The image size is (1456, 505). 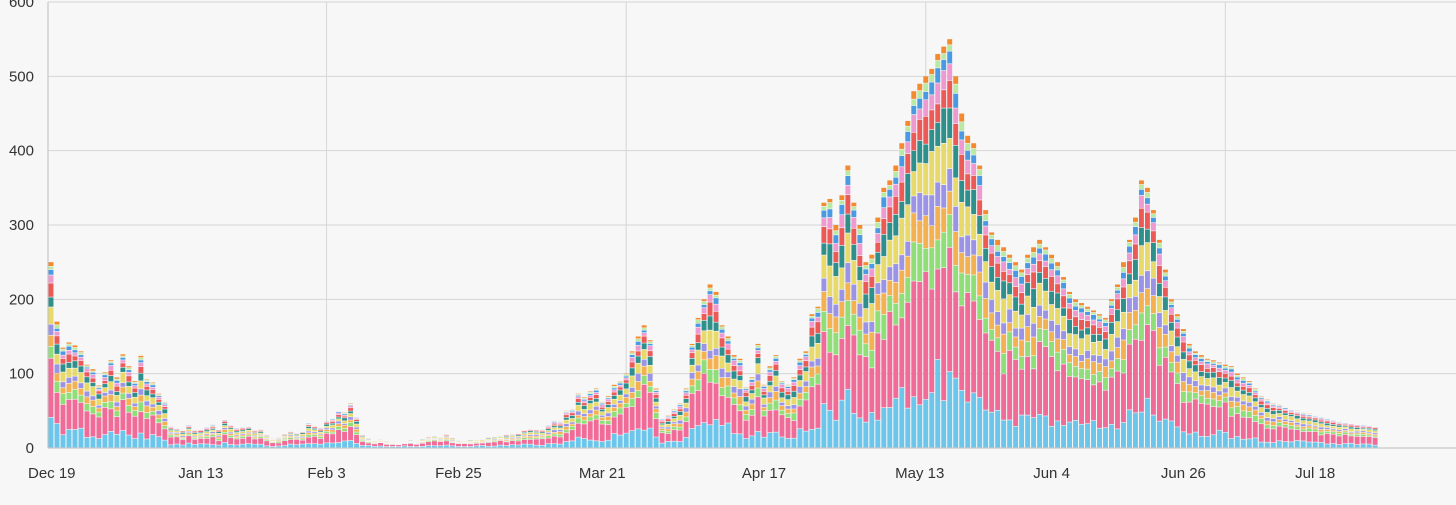 I want to click on bar-day-82-s2, so click(x=542, y=442).